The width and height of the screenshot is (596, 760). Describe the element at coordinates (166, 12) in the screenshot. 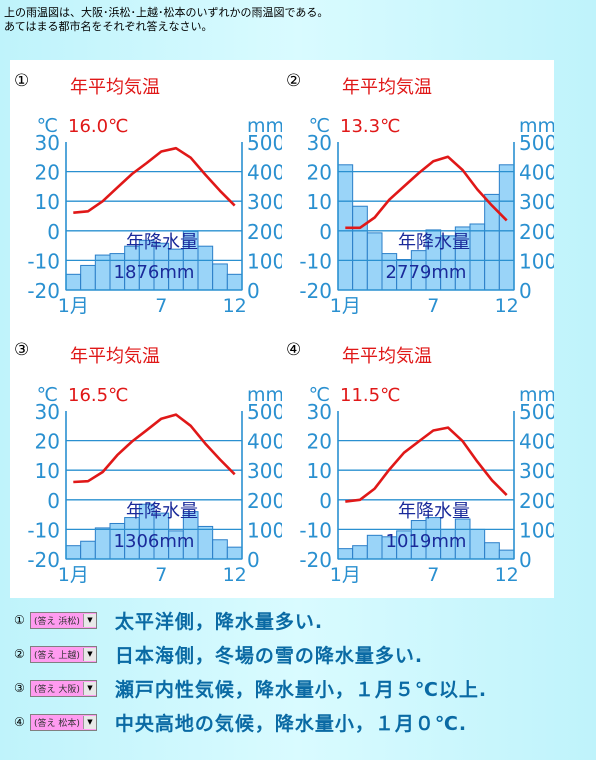

I see `instruction-line-1: 上の雨温図は、大阪･浜松･上越･松本のいずれかの雨温図である。` at that location.